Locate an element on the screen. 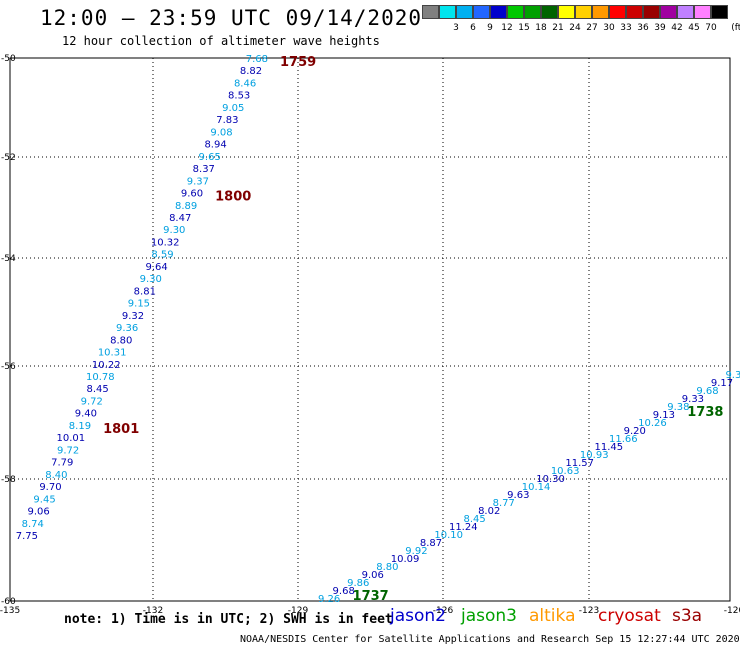 The image size is (740, 650). wave-height-label: 8.19 is located at coordinates (80, 426).